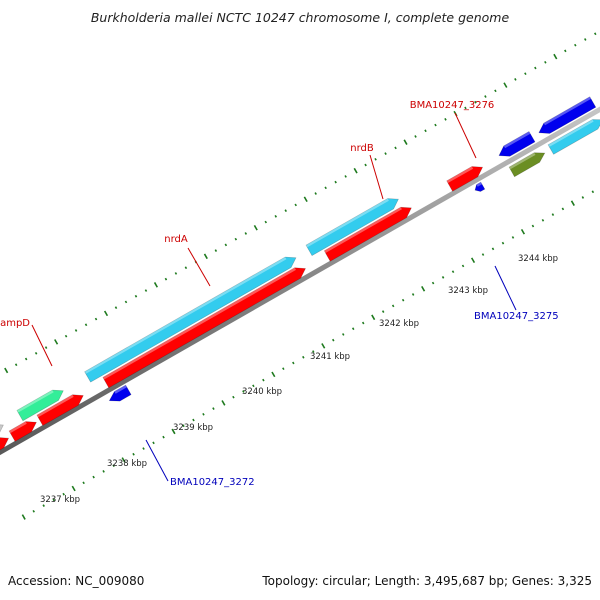 The height and width of the screenshot is (600, 600). I want to click on gene-arrow-ampd, so click(40, 405).